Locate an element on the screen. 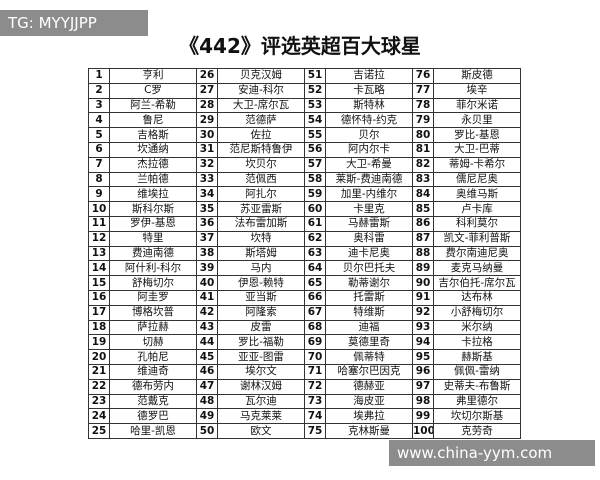 This screenshot has width=600, height=480. table-row: 23 范戴克 48 瓦尔迪 73 海皮亚 98 弗里德尔 is located at coordinates (304, 401).